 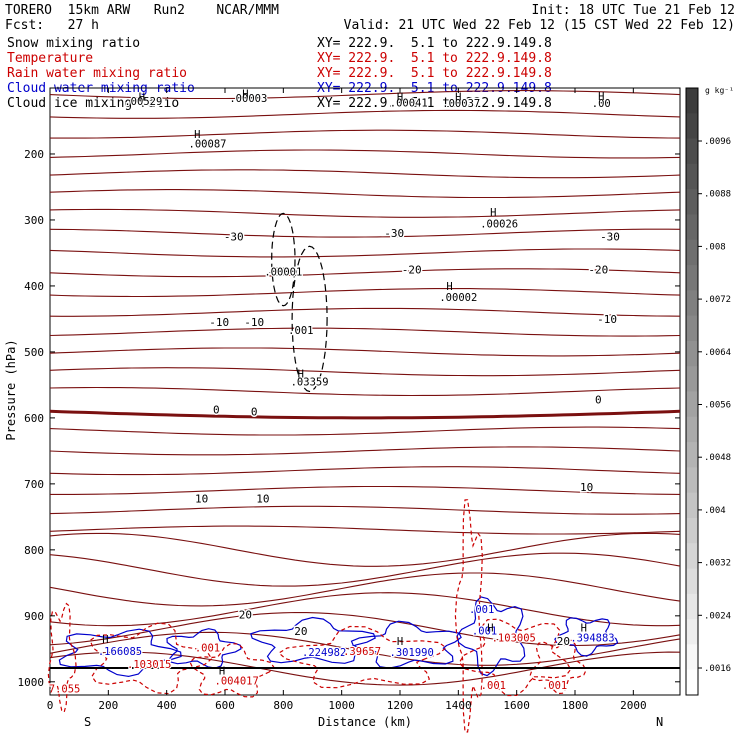 What do you see at coordinates (34, 154) in the screenshot?
I see `y-tick-label: 200` at bounding box center [34, 154].